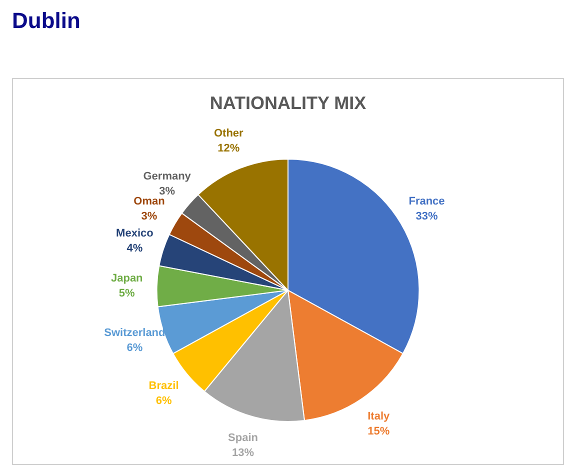 This screenshot has height=470, width=574. I want to click on slice-label: Japan, so click(127, 278).